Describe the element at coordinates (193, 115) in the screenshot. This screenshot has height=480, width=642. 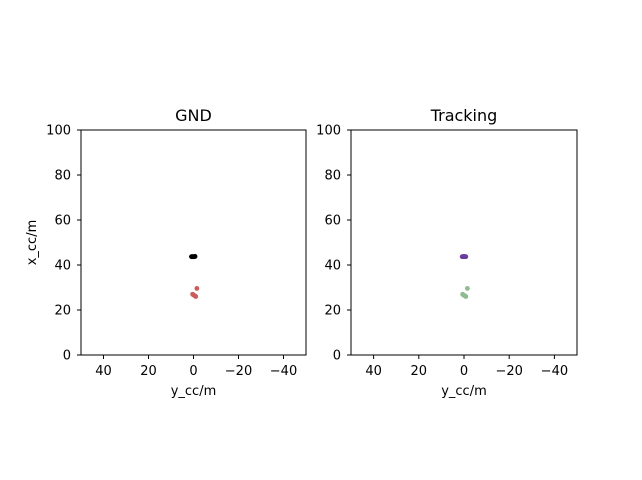
I see `chart-title: GND` at that location.